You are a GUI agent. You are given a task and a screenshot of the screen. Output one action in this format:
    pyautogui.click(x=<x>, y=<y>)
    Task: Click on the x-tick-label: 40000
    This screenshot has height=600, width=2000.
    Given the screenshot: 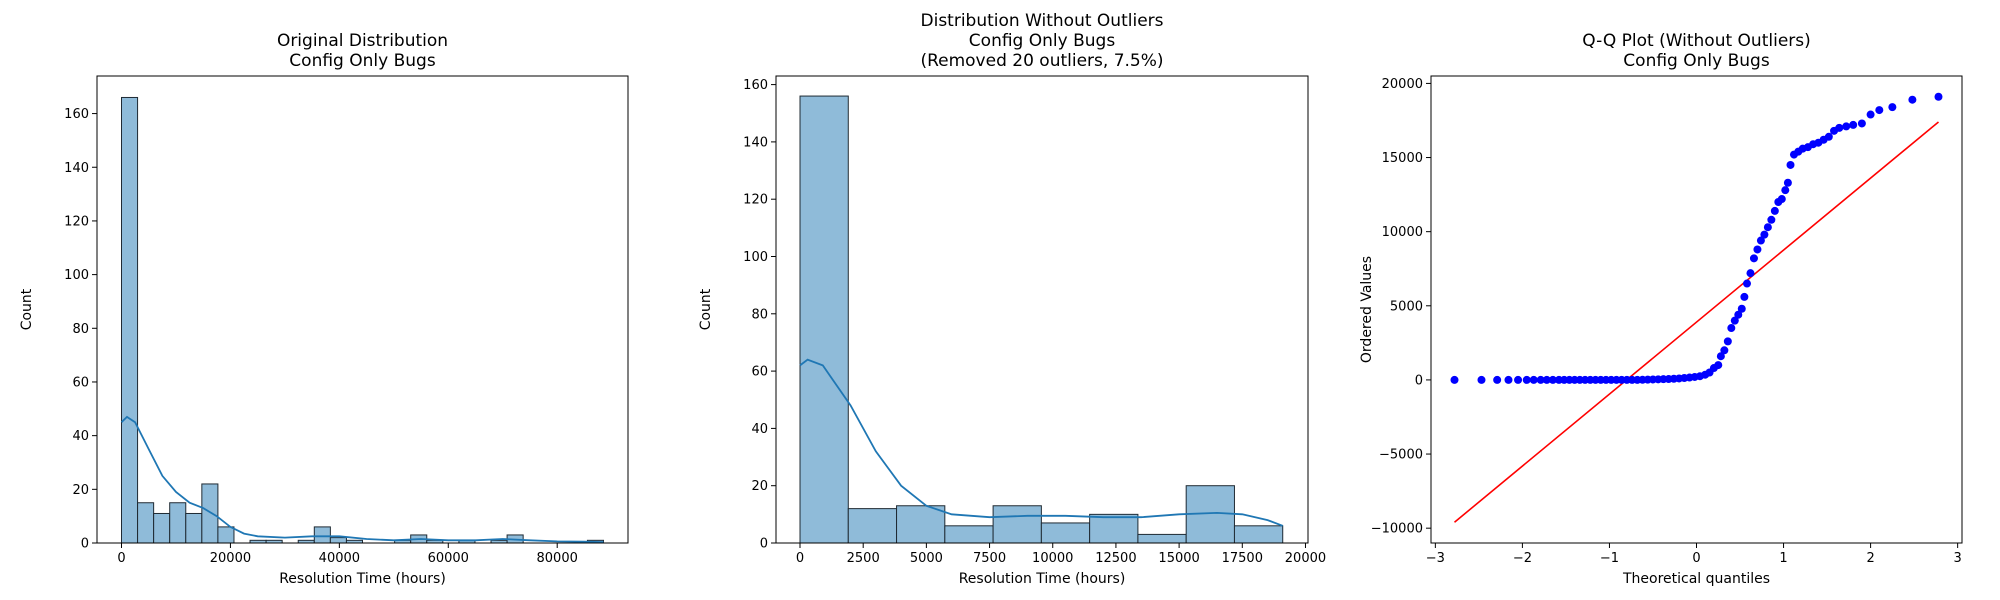 What is the action you would take?
    pyautogui.click(x=339, y=558)
    